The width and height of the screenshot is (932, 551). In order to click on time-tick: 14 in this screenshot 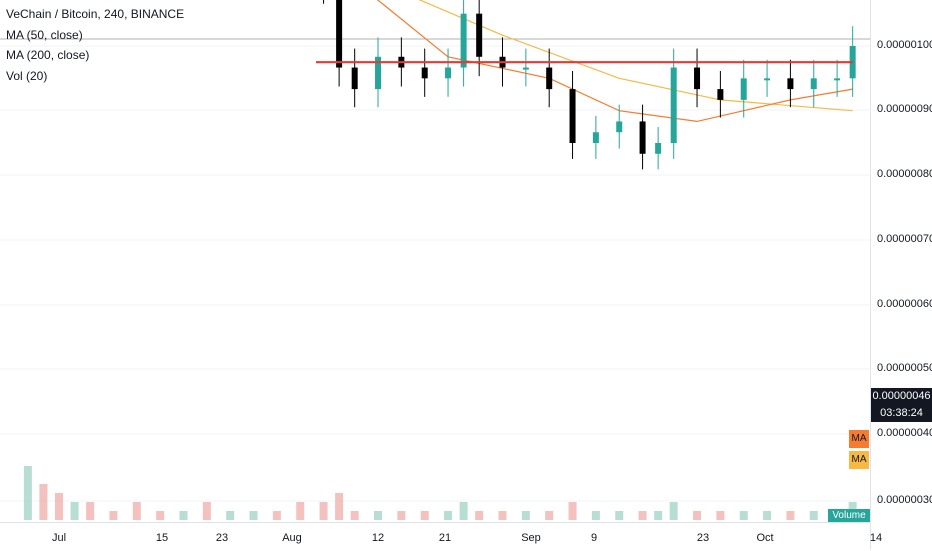, I will do `click(876, 538)`.